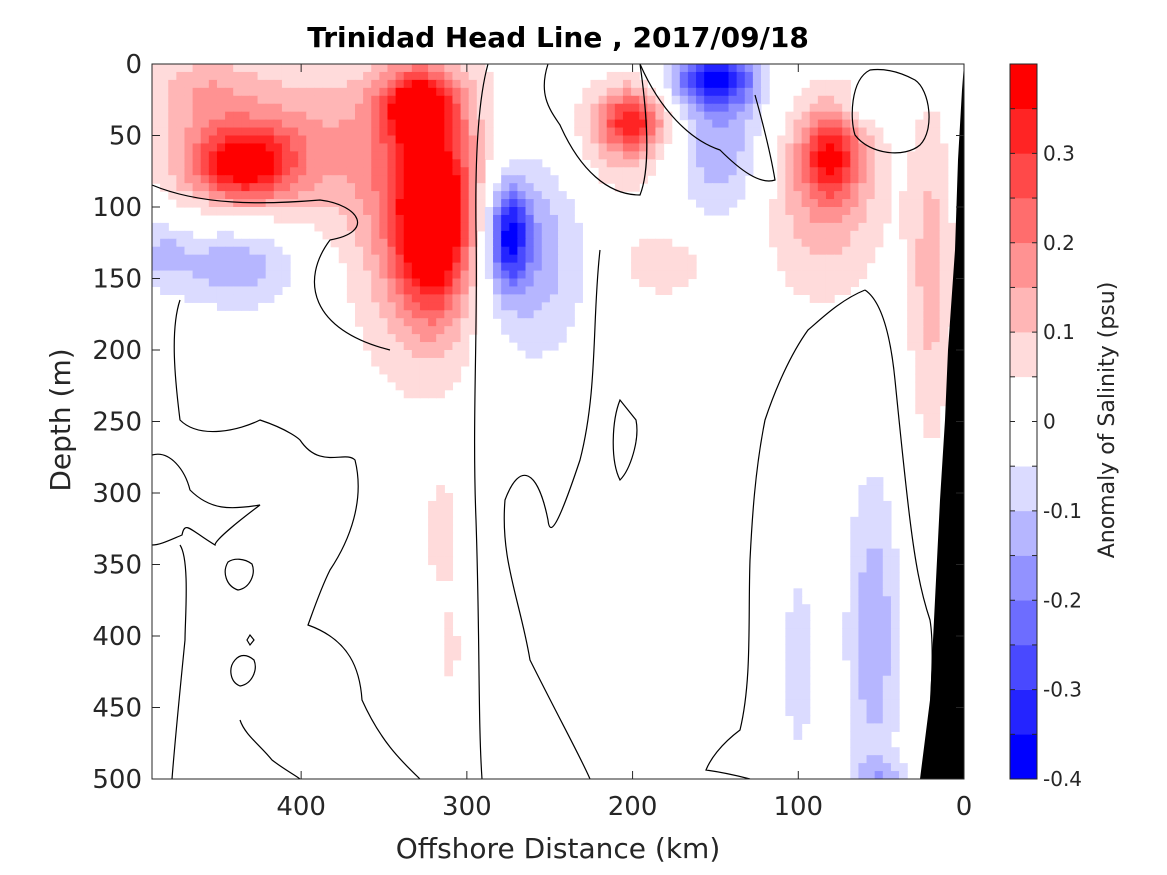  I want to click on colorbar-tick-label: -0.2, so click(1062, 600).